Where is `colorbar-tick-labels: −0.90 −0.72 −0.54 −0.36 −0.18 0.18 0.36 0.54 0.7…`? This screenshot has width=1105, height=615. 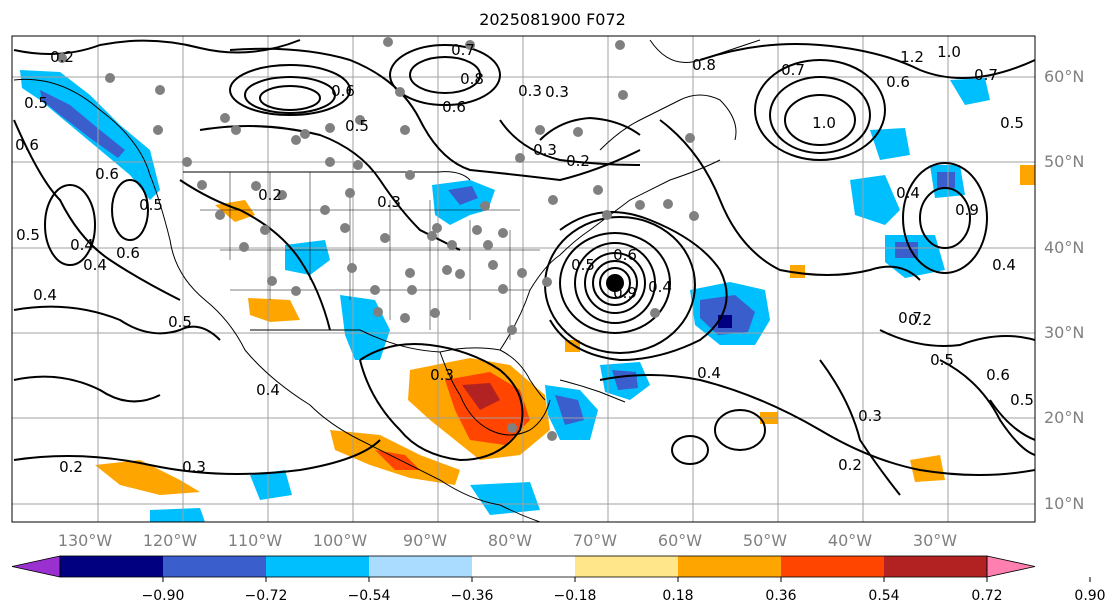 colorbar-tick-labels: −0.90 −0.72 −0.54 −0.36 −0.18 0.18 0.36 0.54 0.7… is located at coordinates (623, 590).